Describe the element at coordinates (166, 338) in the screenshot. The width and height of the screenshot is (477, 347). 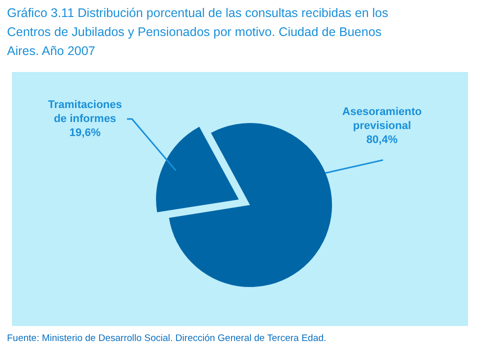
I see `source-note: Fuente: Ministerio de Desarrollo Social. Dirección General de Tercera Edad.` at that location.